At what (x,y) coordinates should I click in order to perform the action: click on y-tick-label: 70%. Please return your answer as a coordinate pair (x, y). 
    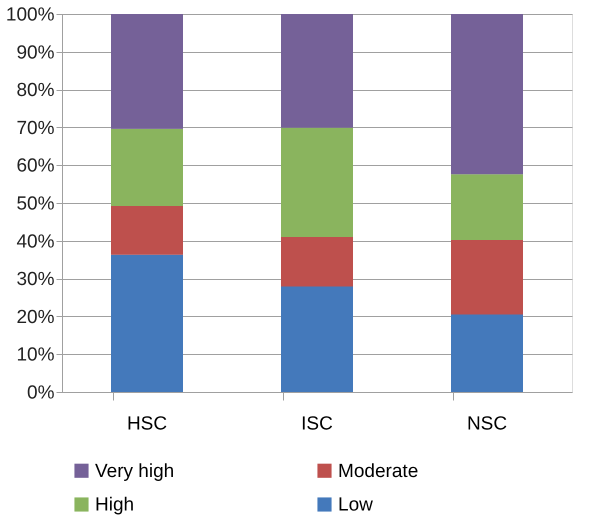
    Looking at the image, I should click on (35, 128).